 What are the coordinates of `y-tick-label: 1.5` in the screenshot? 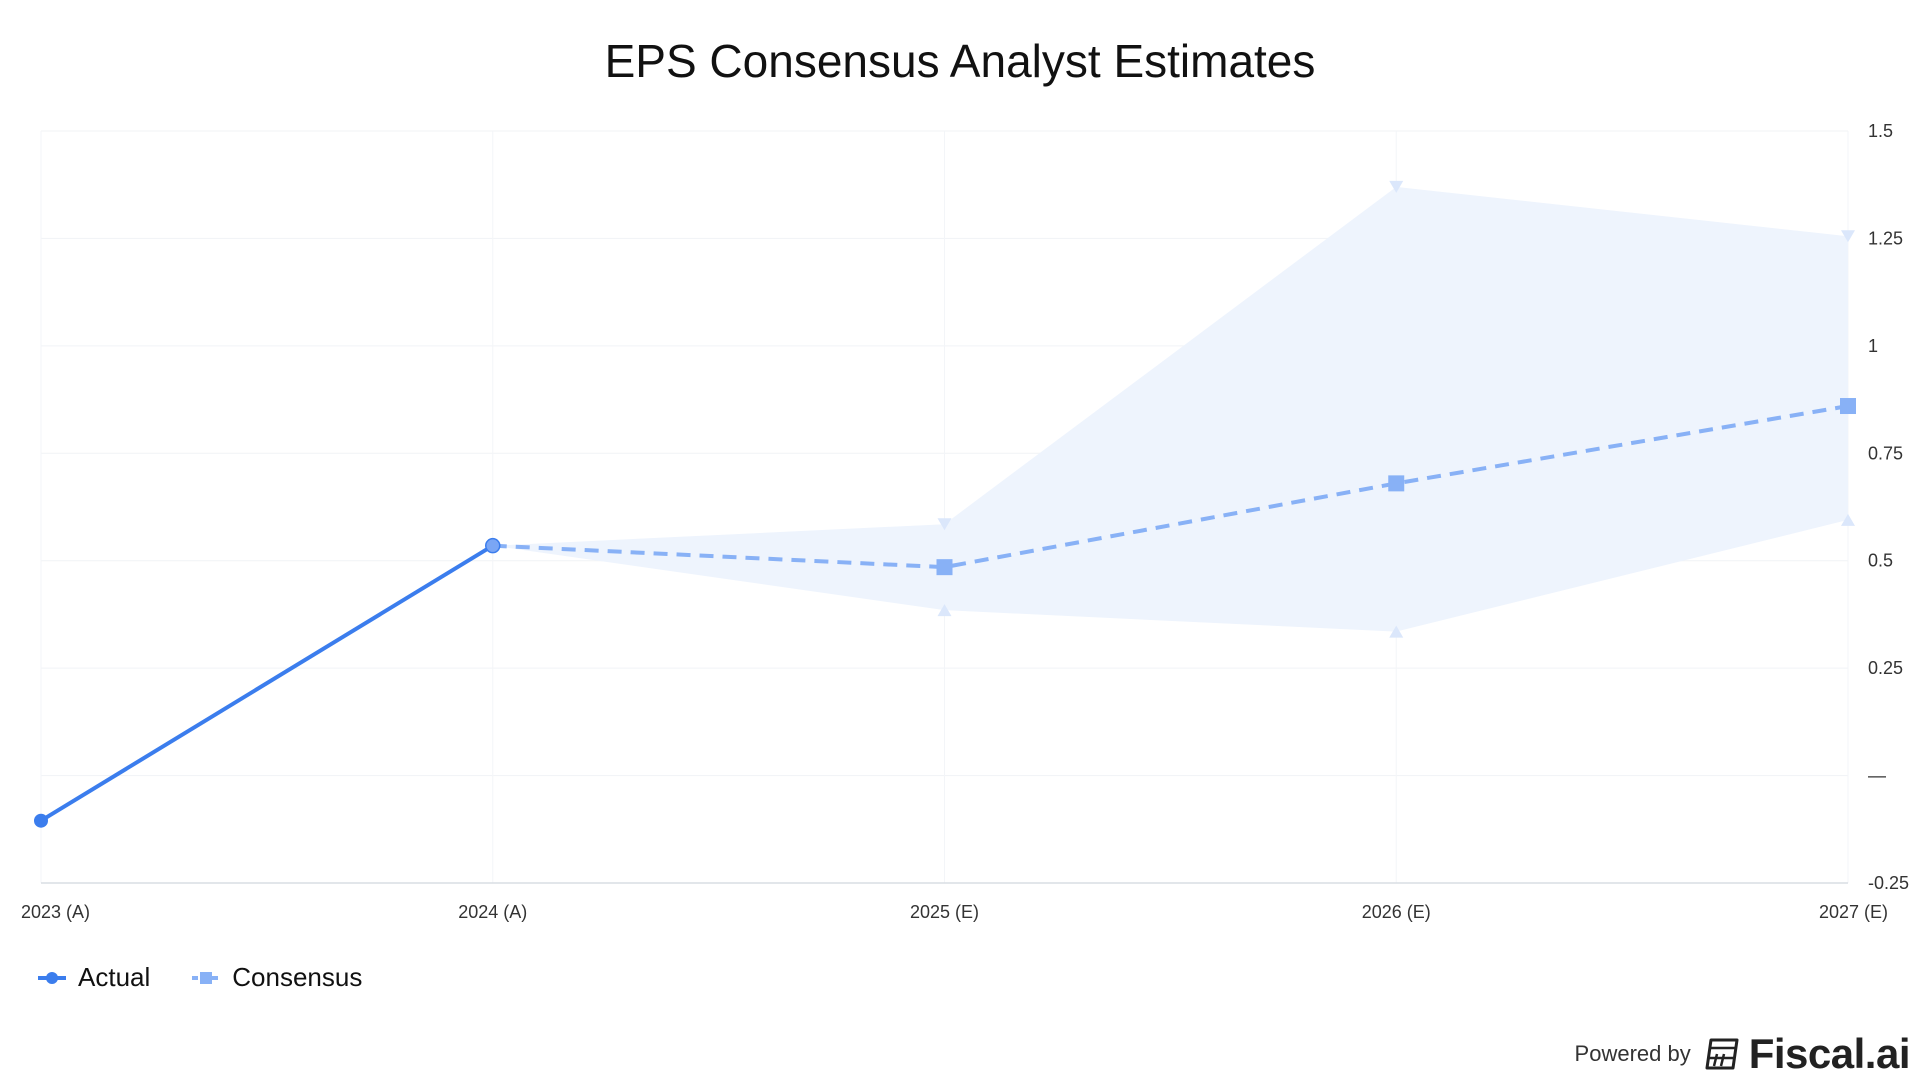 It's located at (1880, 131).